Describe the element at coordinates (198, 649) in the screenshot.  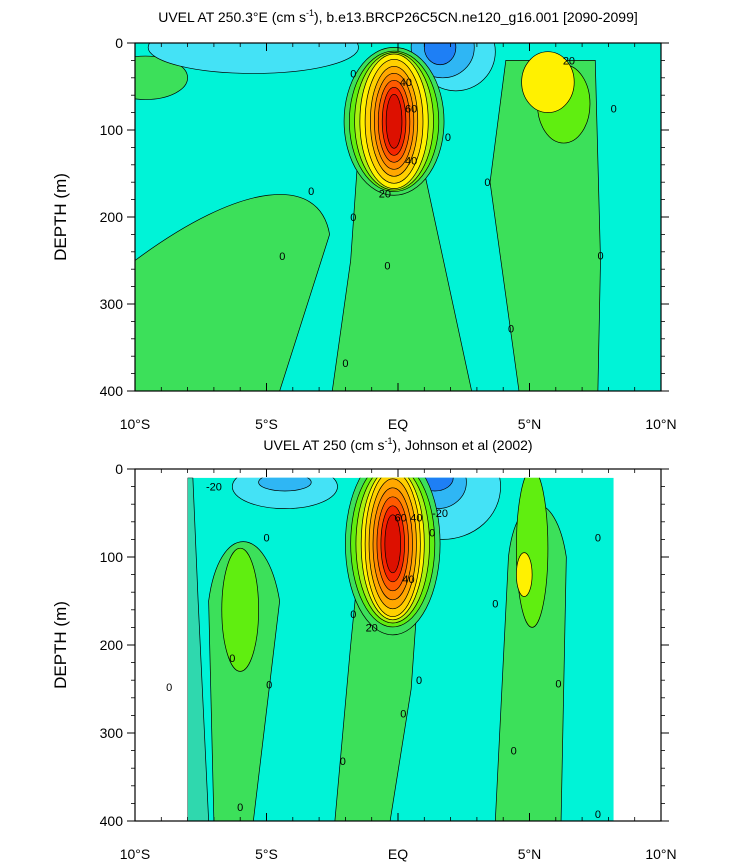
I see `west-edge-band` at that location.